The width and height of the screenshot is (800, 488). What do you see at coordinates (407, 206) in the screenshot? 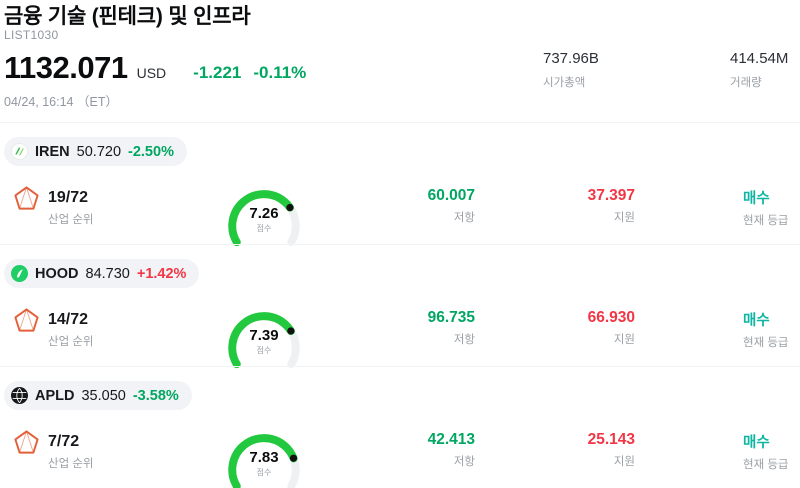
I see `resistance-column: 60.007 저항` at bounding box center [407, 206].